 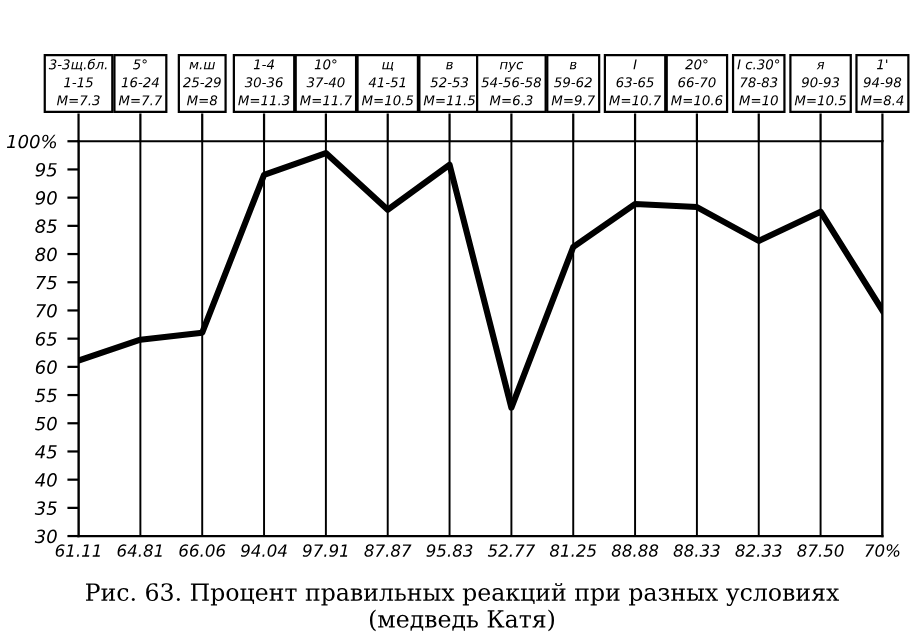 What do you see at coordinates (202, 550) in the screenshot?
I see `data-label: 66.06` at bounding box center [202, 550].